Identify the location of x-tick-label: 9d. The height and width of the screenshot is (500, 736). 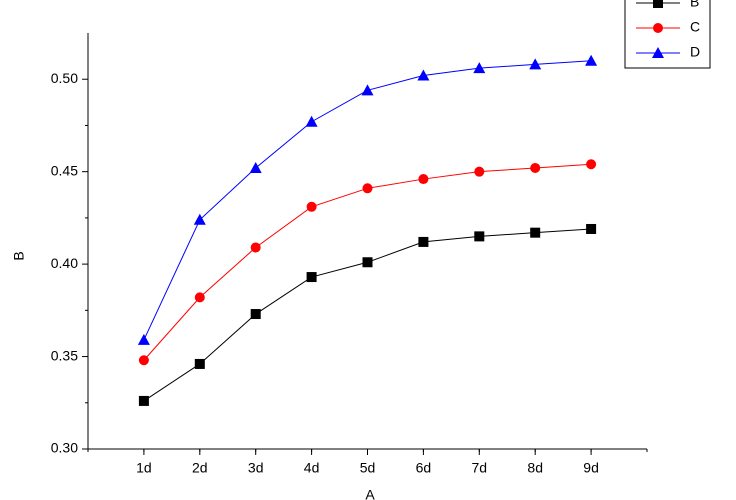
(591, 468).